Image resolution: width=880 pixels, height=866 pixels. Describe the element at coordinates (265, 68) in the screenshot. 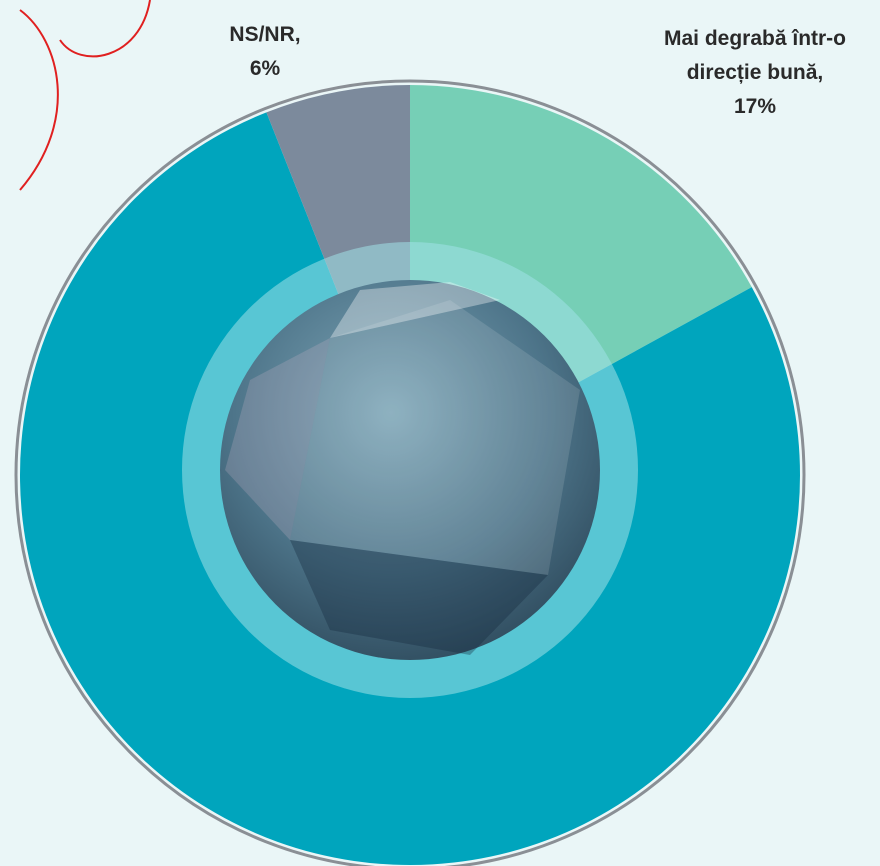

I see `value-label: 6%` at that location.